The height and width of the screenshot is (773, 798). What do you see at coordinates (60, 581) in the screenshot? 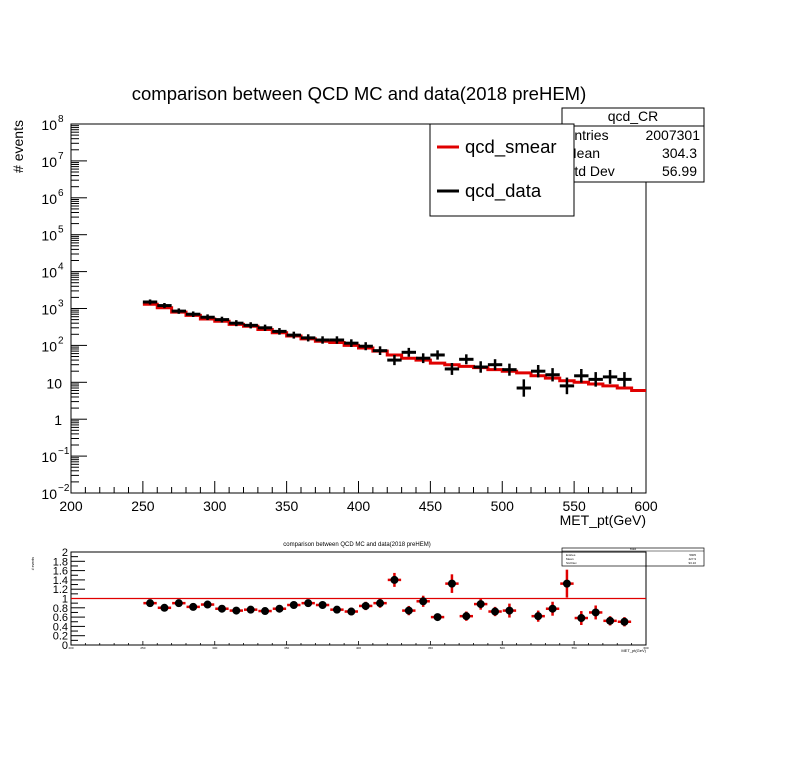
I see `ratio-y-tick-label: 1.4` at bounding box center [60, 581].